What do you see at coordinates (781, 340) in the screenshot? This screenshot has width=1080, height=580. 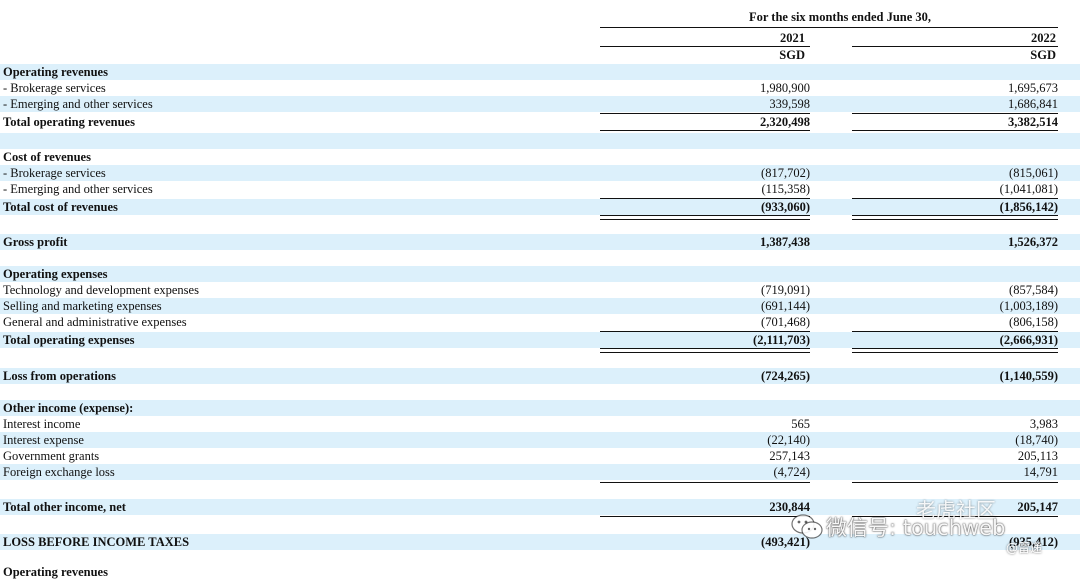 I see `value-2021: (2,111,703)` at bounding box center [781, 340].